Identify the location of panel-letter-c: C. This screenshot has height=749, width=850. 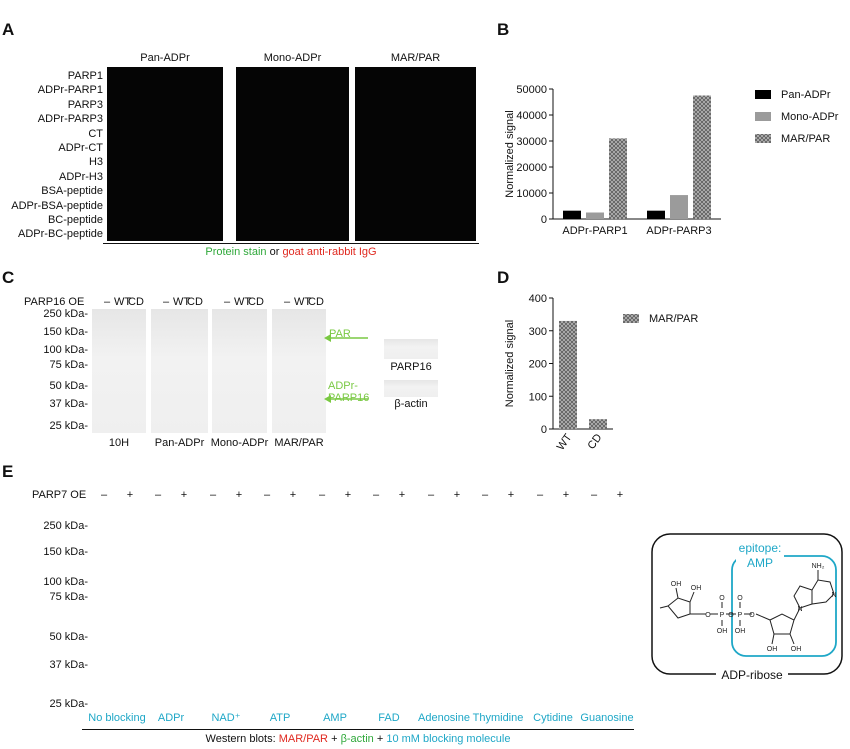
(8, 277).